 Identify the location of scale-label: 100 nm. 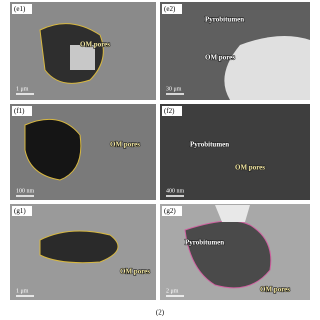
(25, 191).